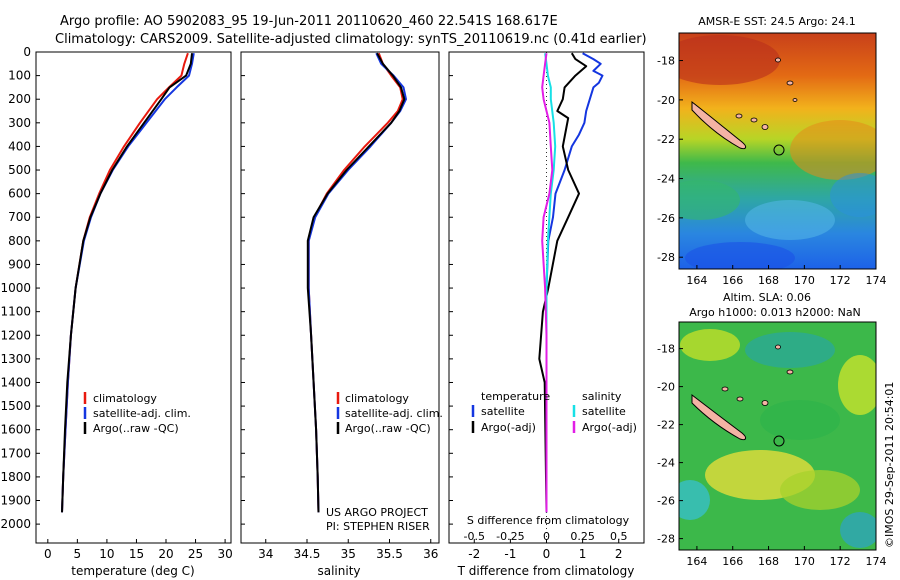  Describe the element at coordinates (15, 335) in the screenshot. I see `depth-tick-label: 1200` at that location.